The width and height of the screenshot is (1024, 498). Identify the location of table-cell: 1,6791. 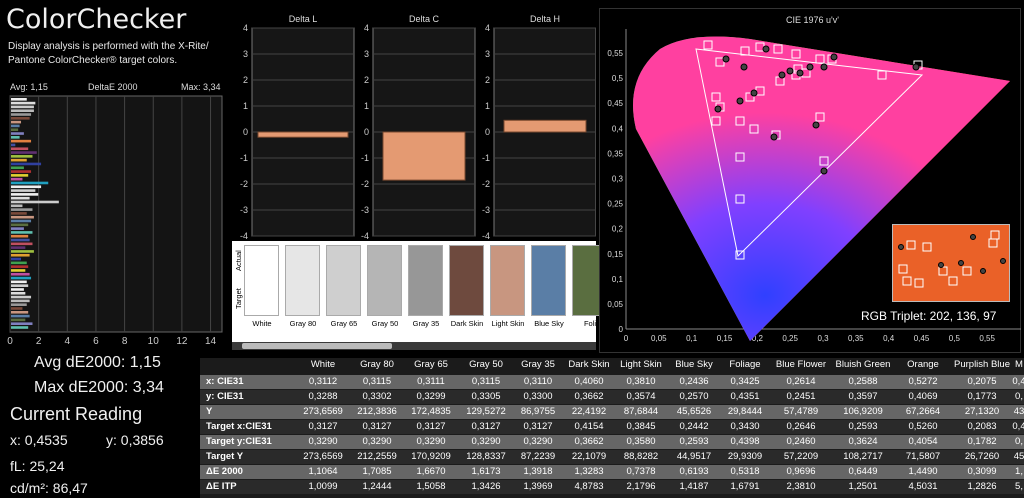
(745, 486).